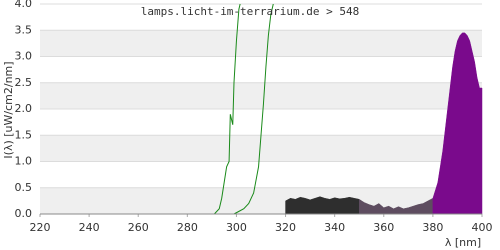  What do you see at coordinates (24, 5) in the screenshot?
I see `y-tick-label: 4.0` at bounding box center [24, 5].